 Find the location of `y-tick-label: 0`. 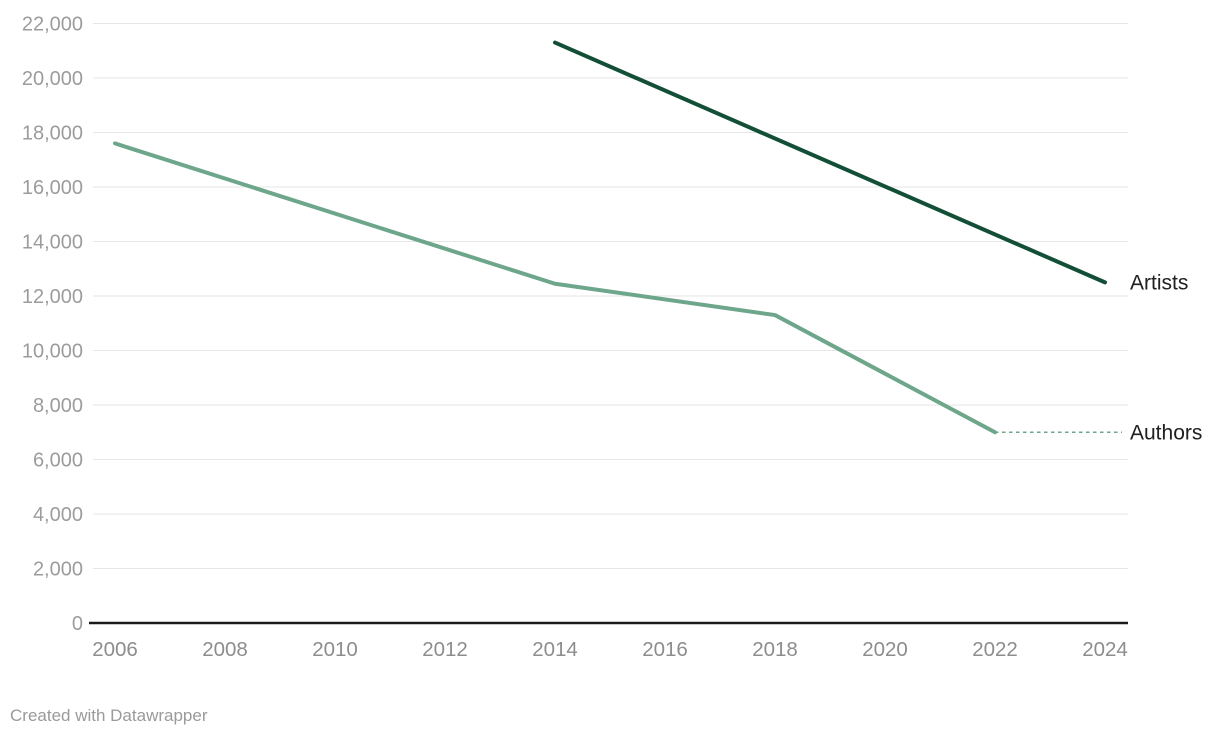

y-tick-label: 0 is located at coordinates (77, 624).